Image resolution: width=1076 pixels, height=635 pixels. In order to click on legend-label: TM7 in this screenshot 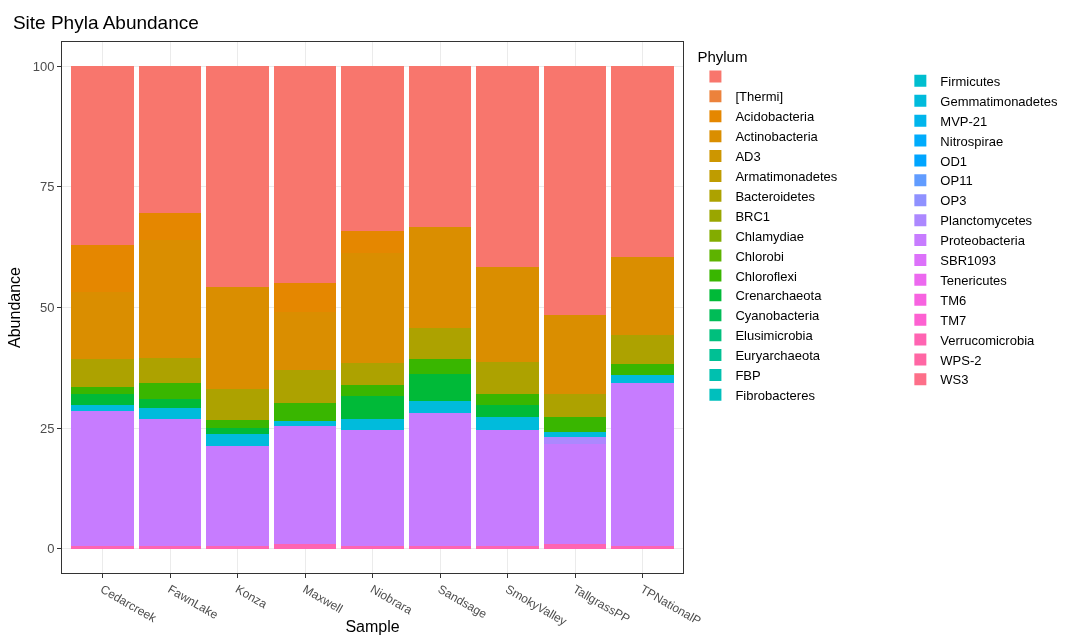, I will do `click(953, 320)`.